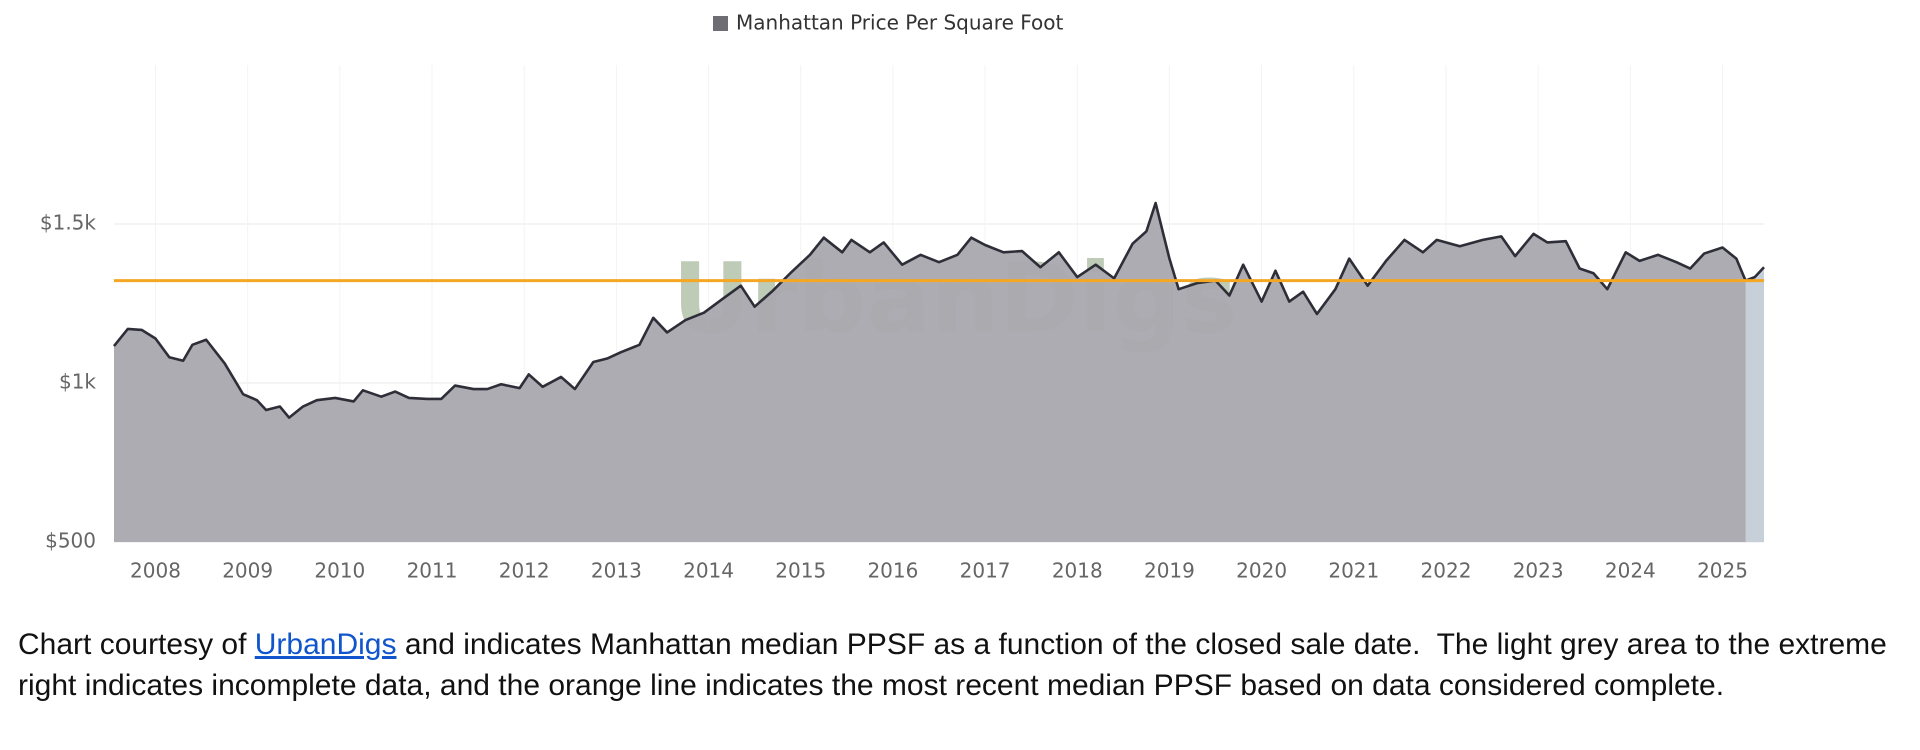 The image size is (1920, 750). Describe the element at coordinates (524, 571) in the screenshot. I see `x-tick-label: 2012` at that location.